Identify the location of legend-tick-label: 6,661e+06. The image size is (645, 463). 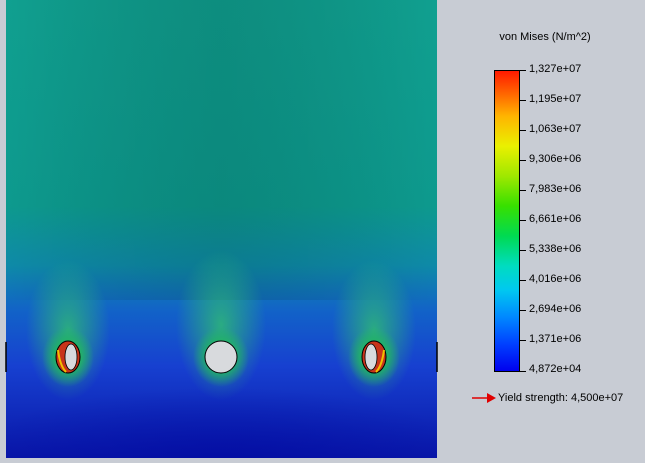
(555, 219).